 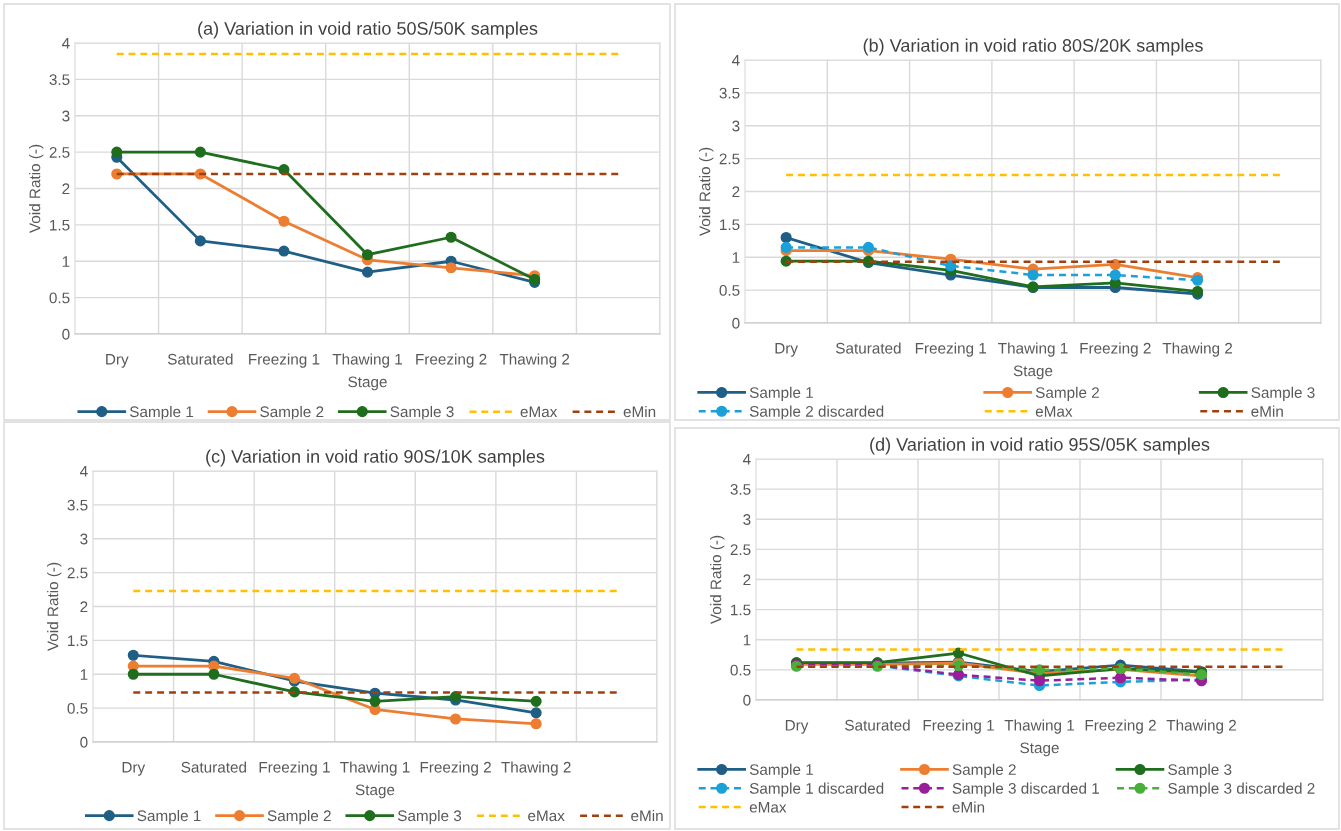 I want to click on legend-label: Sample 2 discarded, so click(x=816, y=412).